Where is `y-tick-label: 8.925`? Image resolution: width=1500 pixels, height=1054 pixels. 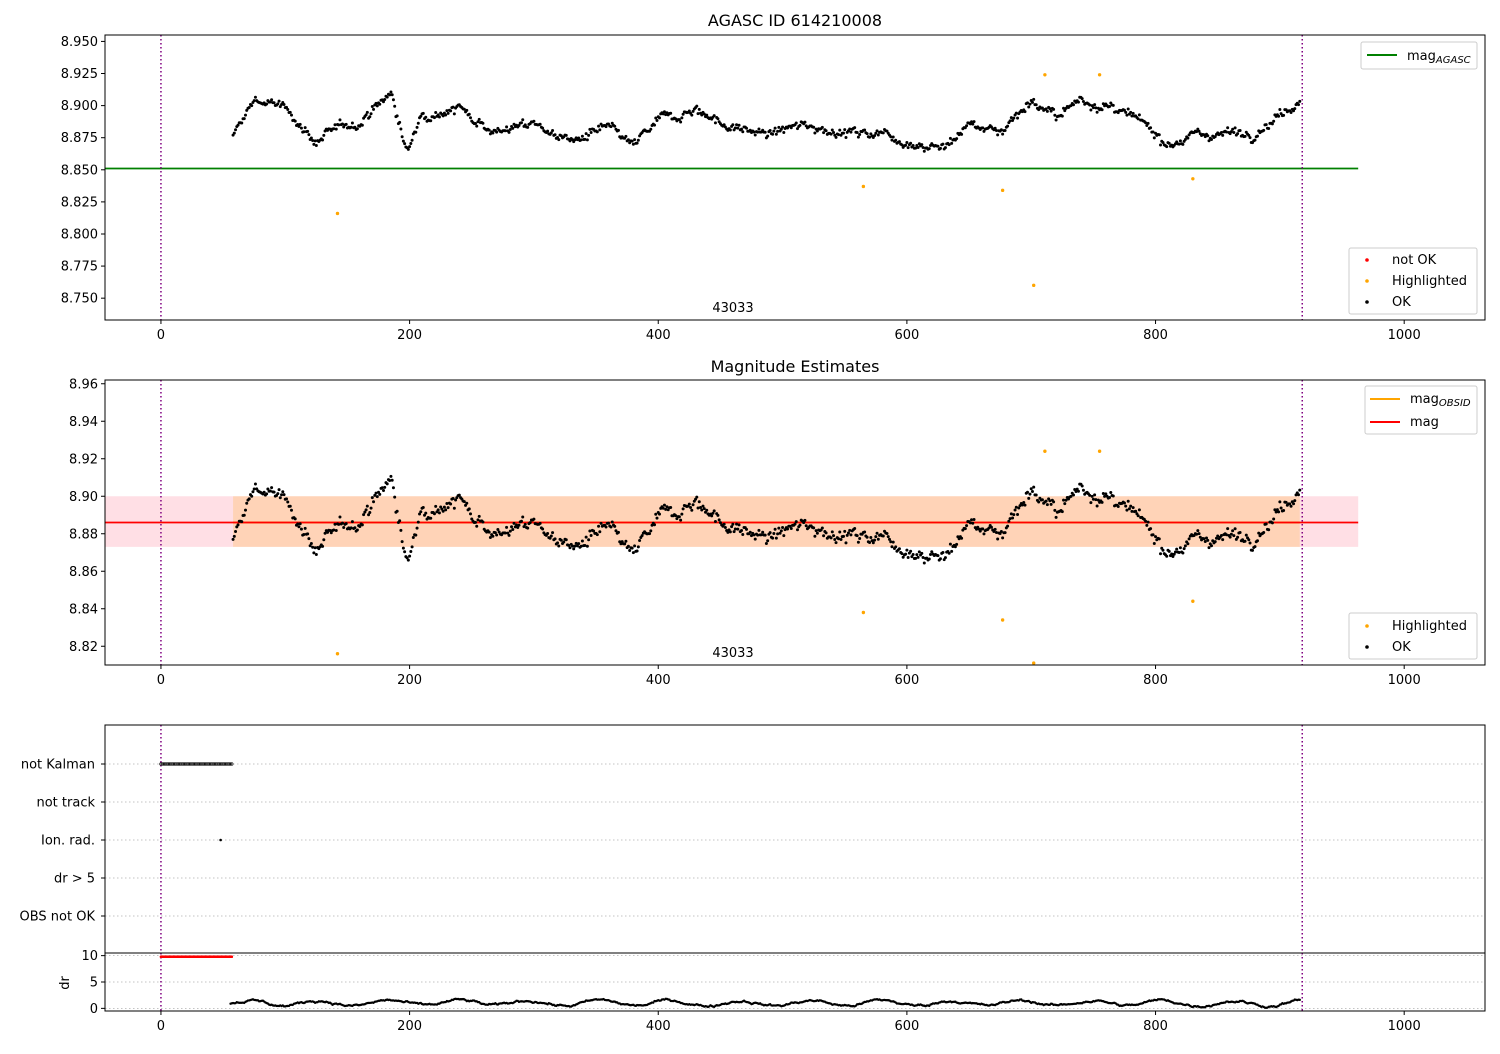
y-tick-label: 8.925 is located at coordinates (79, 74).